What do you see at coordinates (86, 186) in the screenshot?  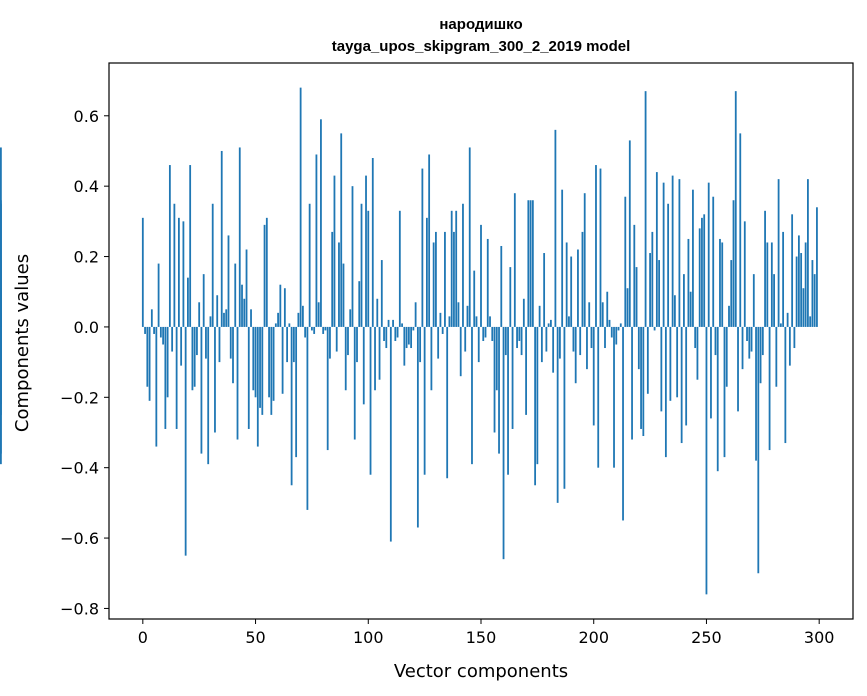 I see `y-tick-label: 0.4` at bounding box center [86, 186].